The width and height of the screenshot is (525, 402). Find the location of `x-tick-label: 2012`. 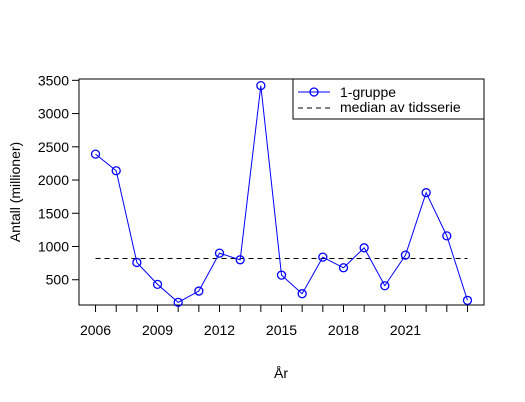

x-tick-label: 2012 is located at coordinates (219, 330).